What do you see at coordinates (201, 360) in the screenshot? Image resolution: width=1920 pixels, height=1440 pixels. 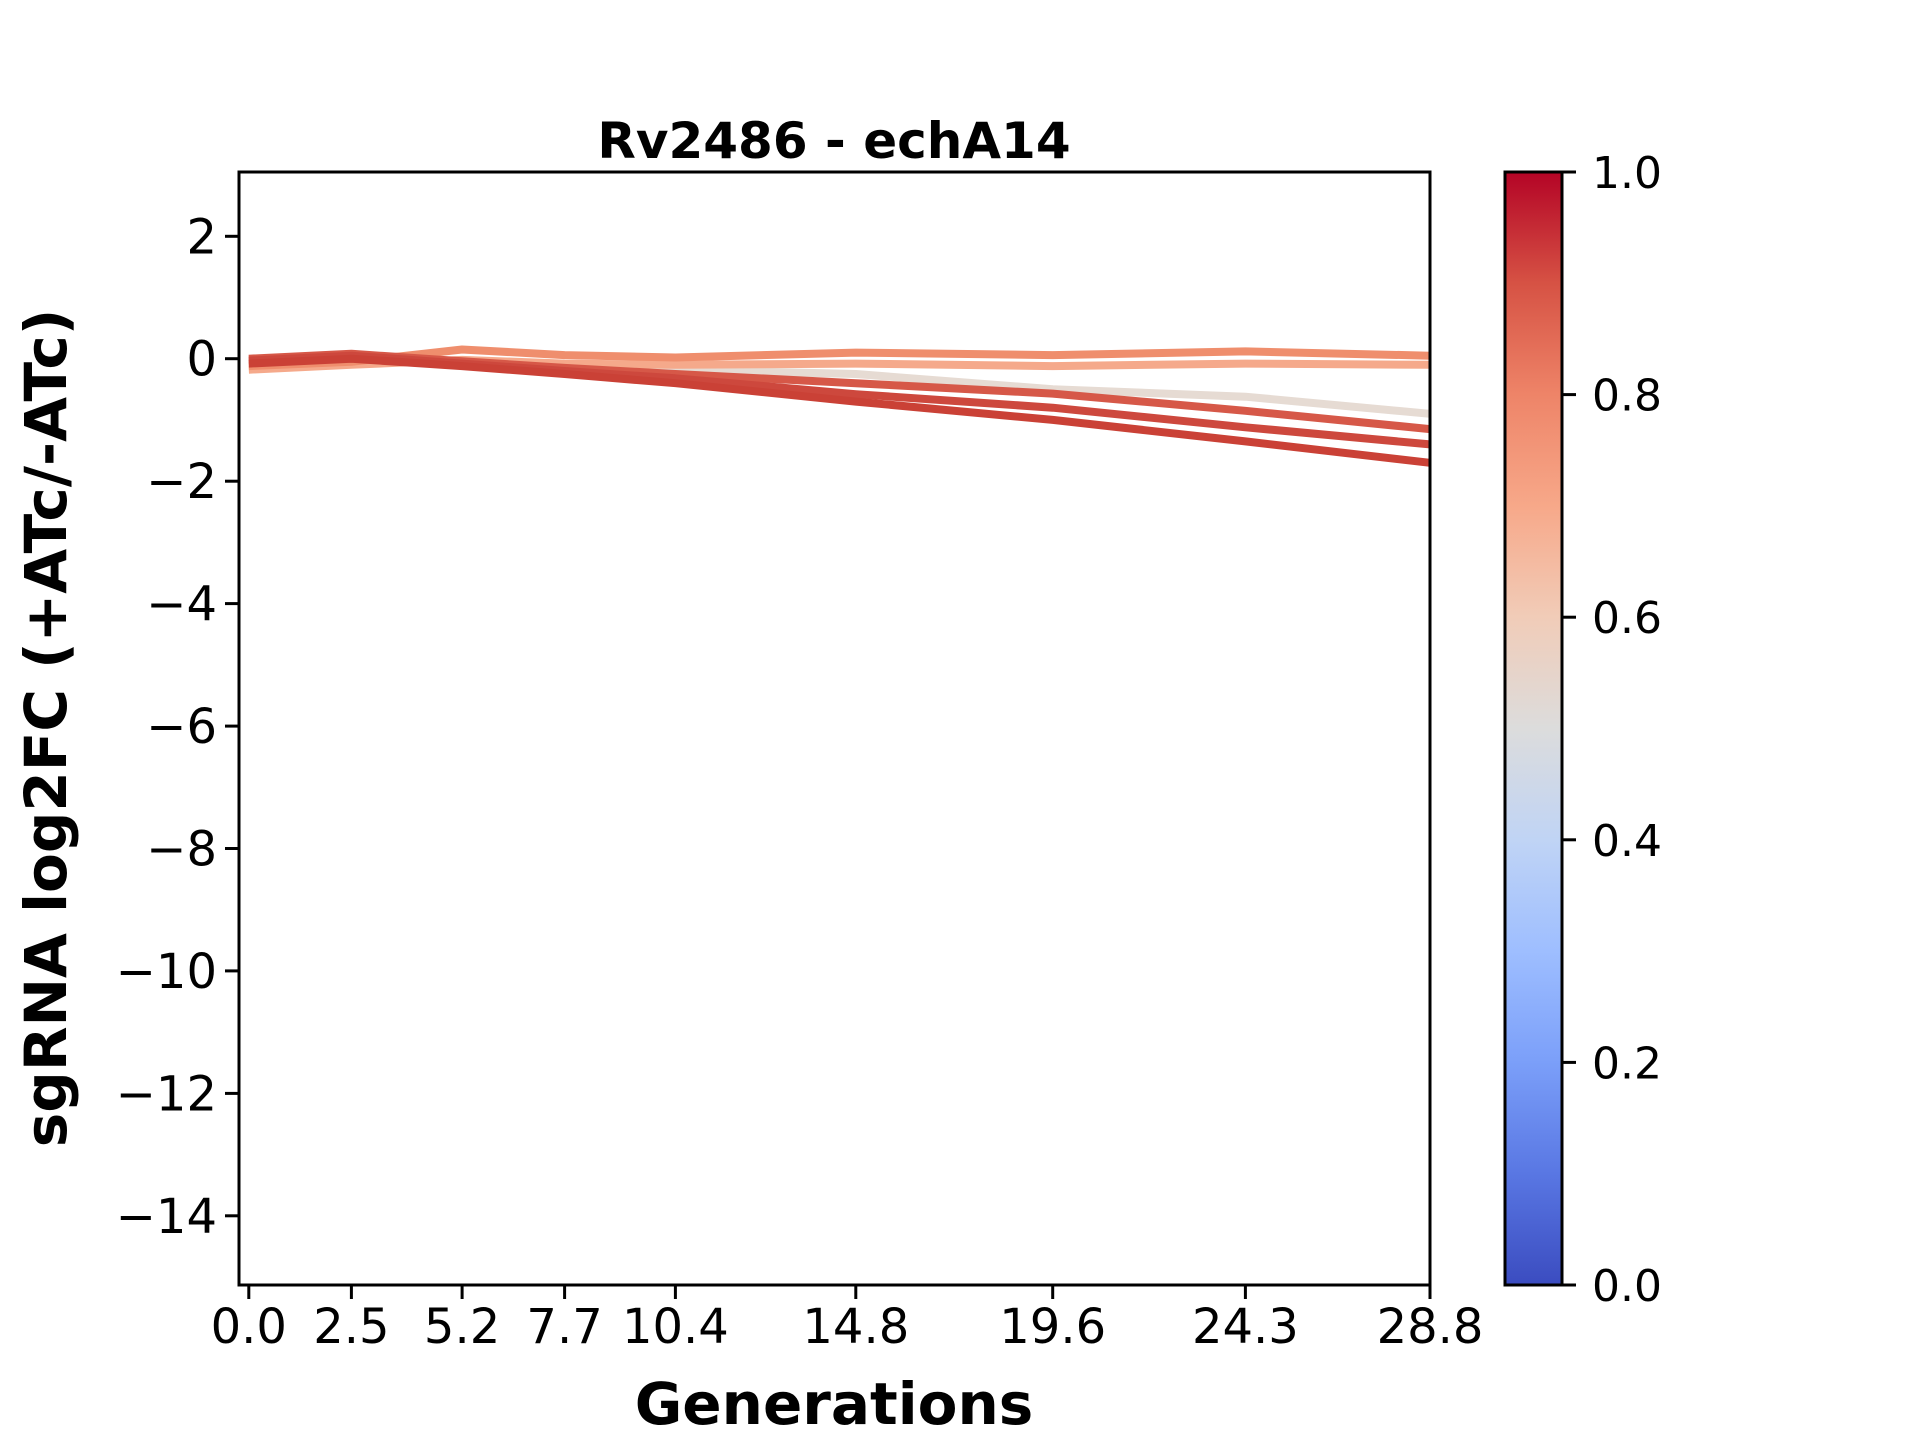 I see `y-tick-label: 0` at bounding box center [201, 360].